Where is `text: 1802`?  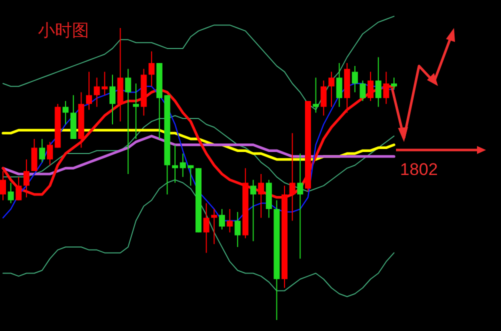
text: 1802 is located at coordinates (419, 169).